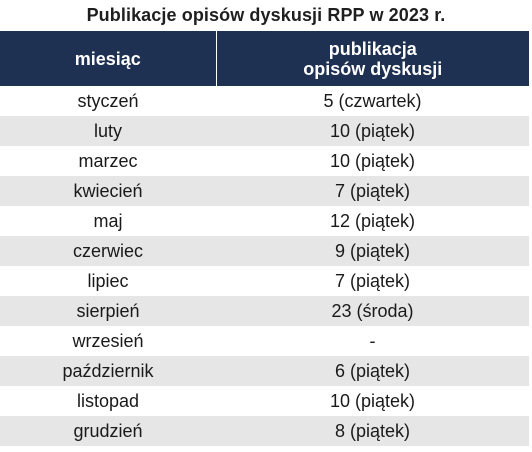 The image size is (532, 452). What do you see at coordinates (108, 431) in the screenshot?
I see `month-cell: grudzień` at bounding box center [108, 431].